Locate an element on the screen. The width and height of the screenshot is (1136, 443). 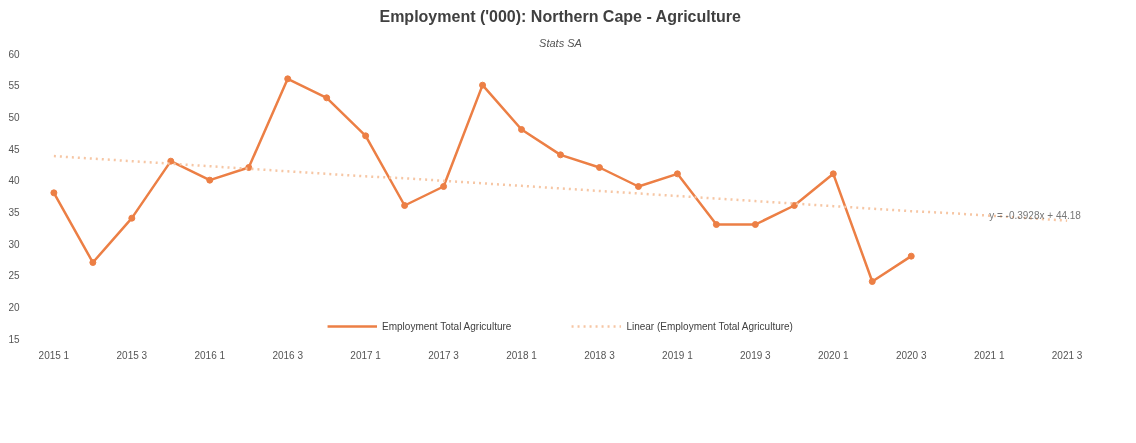
y-tick-label: 20 is located at coordinates (14, 307).